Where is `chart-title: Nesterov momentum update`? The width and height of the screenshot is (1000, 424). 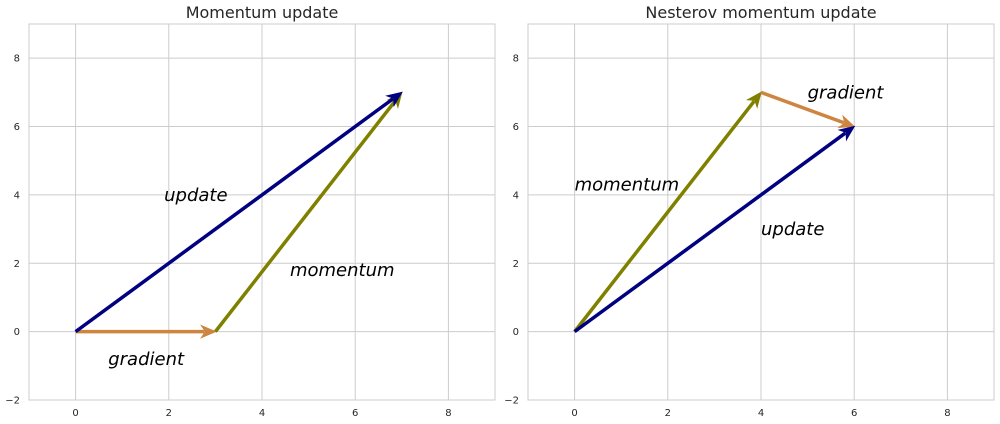 chart-title: Nesterov momentum update is located at coordinates (760, 12).